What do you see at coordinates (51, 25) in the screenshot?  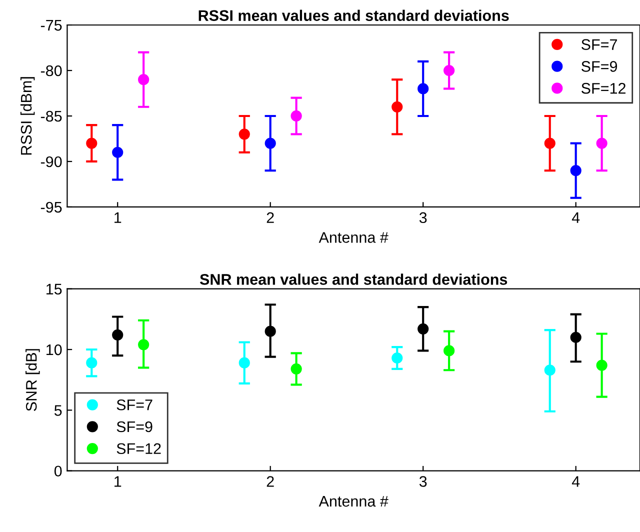 I see `y-tick-label: -75` at bounding box center [51, 25].